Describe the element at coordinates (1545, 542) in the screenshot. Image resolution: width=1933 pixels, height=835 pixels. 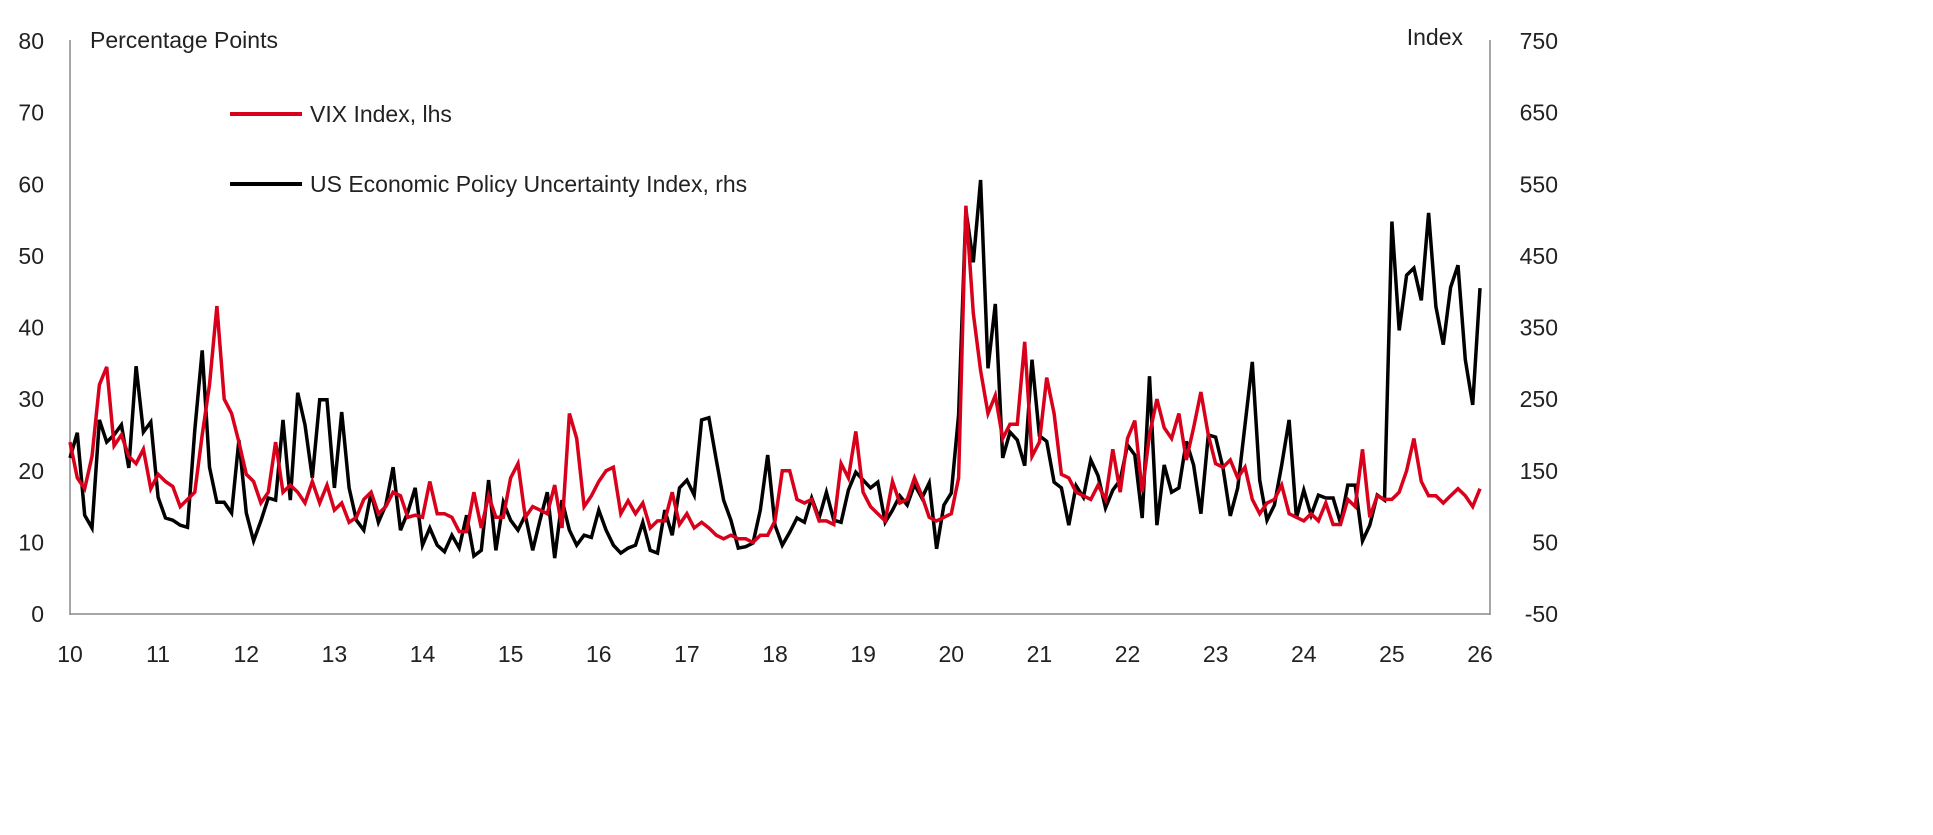
I see `right-tick-label: 50` at that location.